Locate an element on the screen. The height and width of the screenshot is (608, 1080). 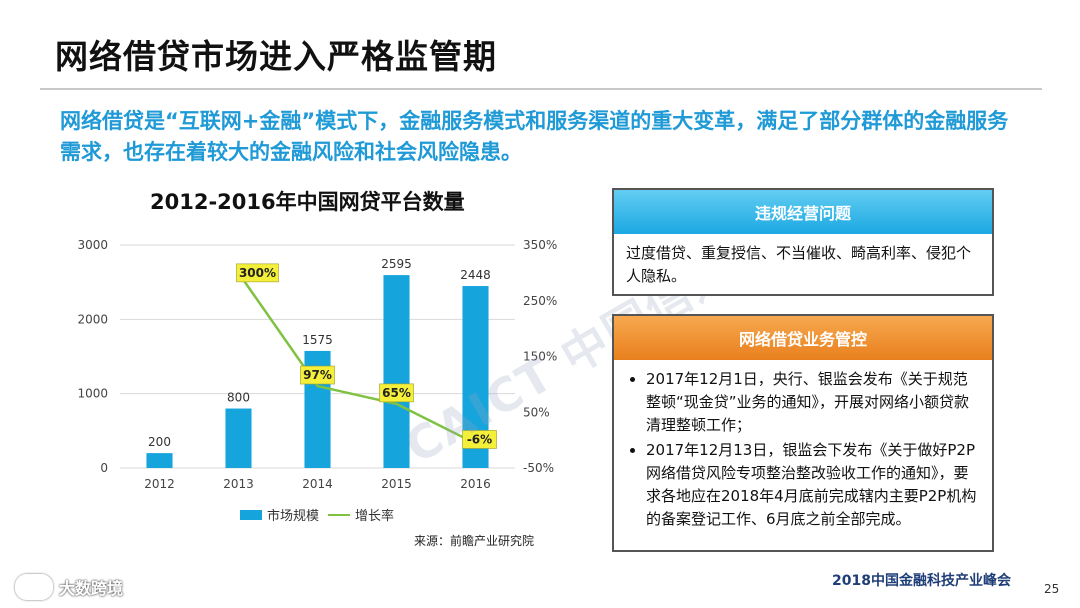
growth-line is located at coordinates (357, 358).